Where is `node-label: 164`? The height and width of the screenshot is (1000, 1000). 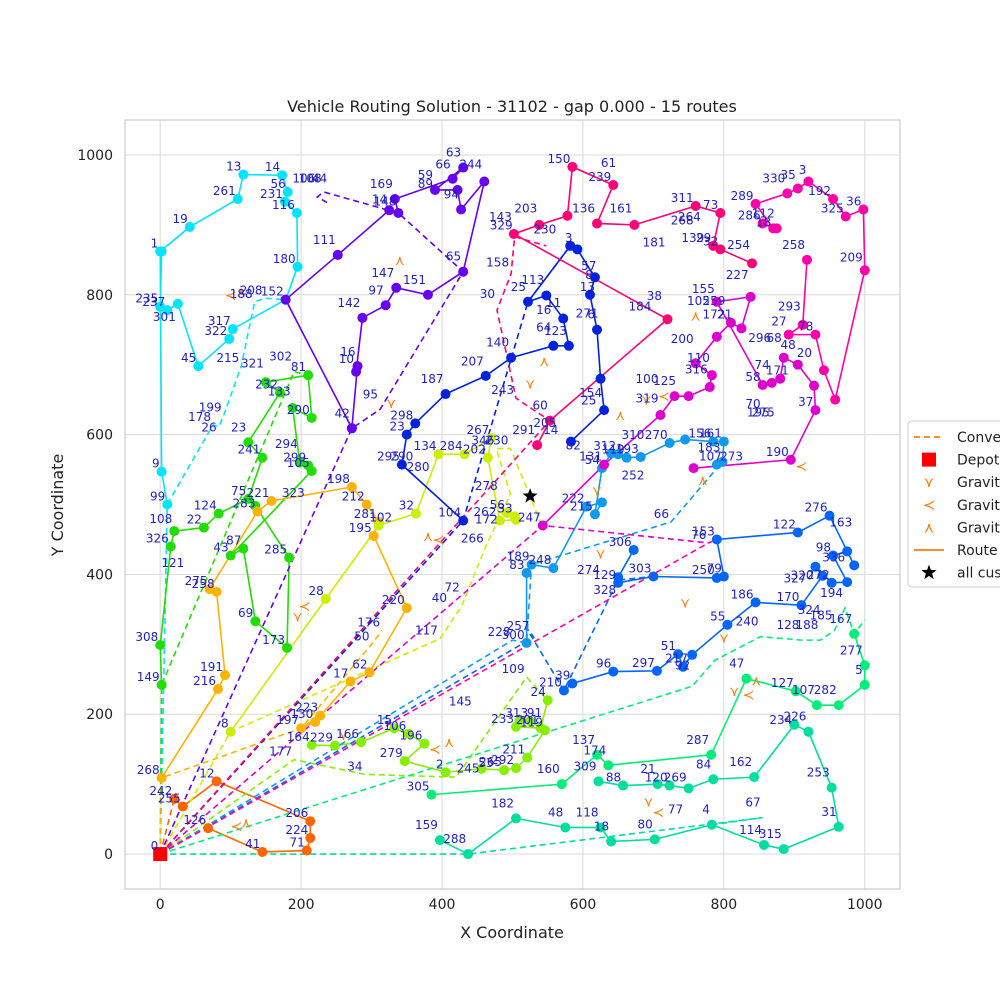 node-label: 164 is located at coordinates (298, 737).